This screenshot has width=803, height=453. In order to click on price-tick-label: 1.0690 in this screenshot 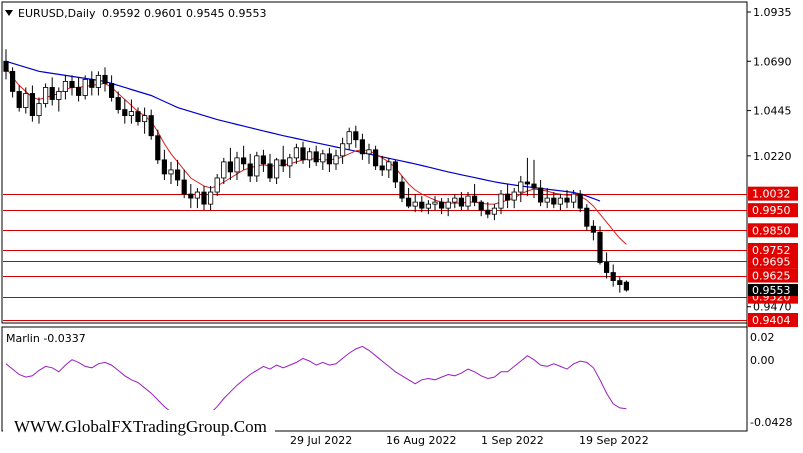, I will do `click(772, 61)`.